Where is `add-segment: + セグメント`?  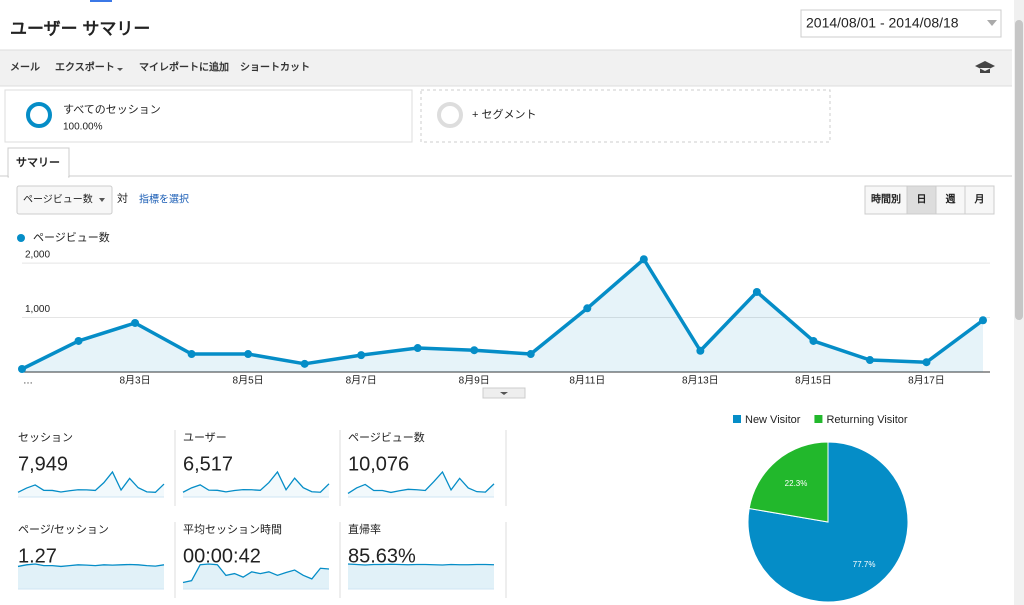
add-segment: + セグメント is located at coordinates (504, 114).